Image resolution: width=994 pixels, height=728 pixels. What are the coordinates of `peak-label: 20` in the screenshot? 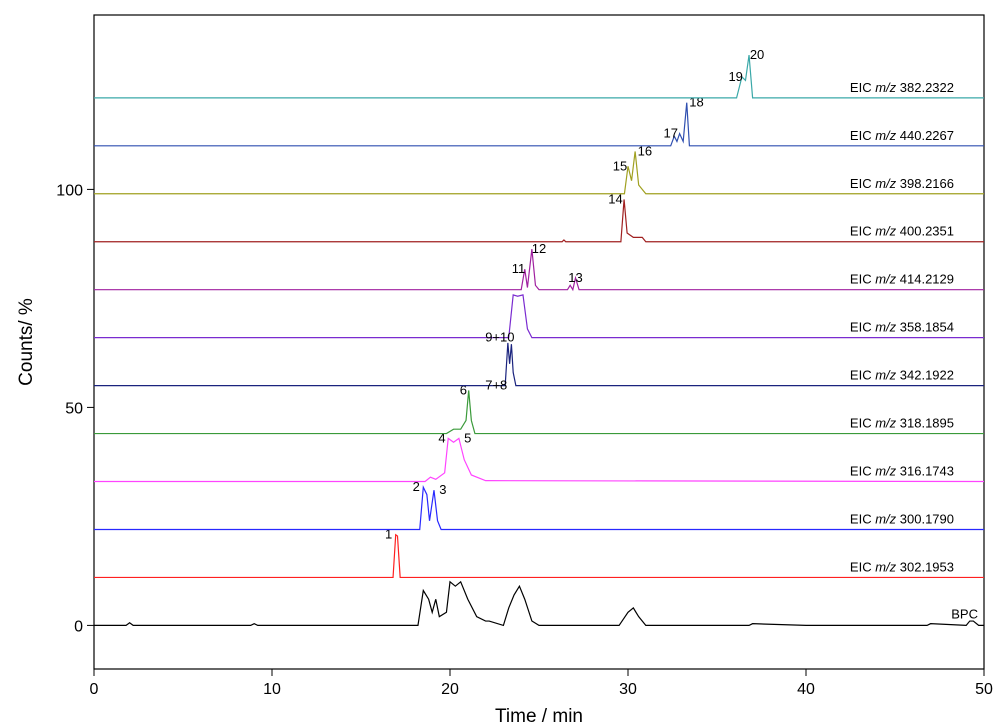 It's located at (757, 54).